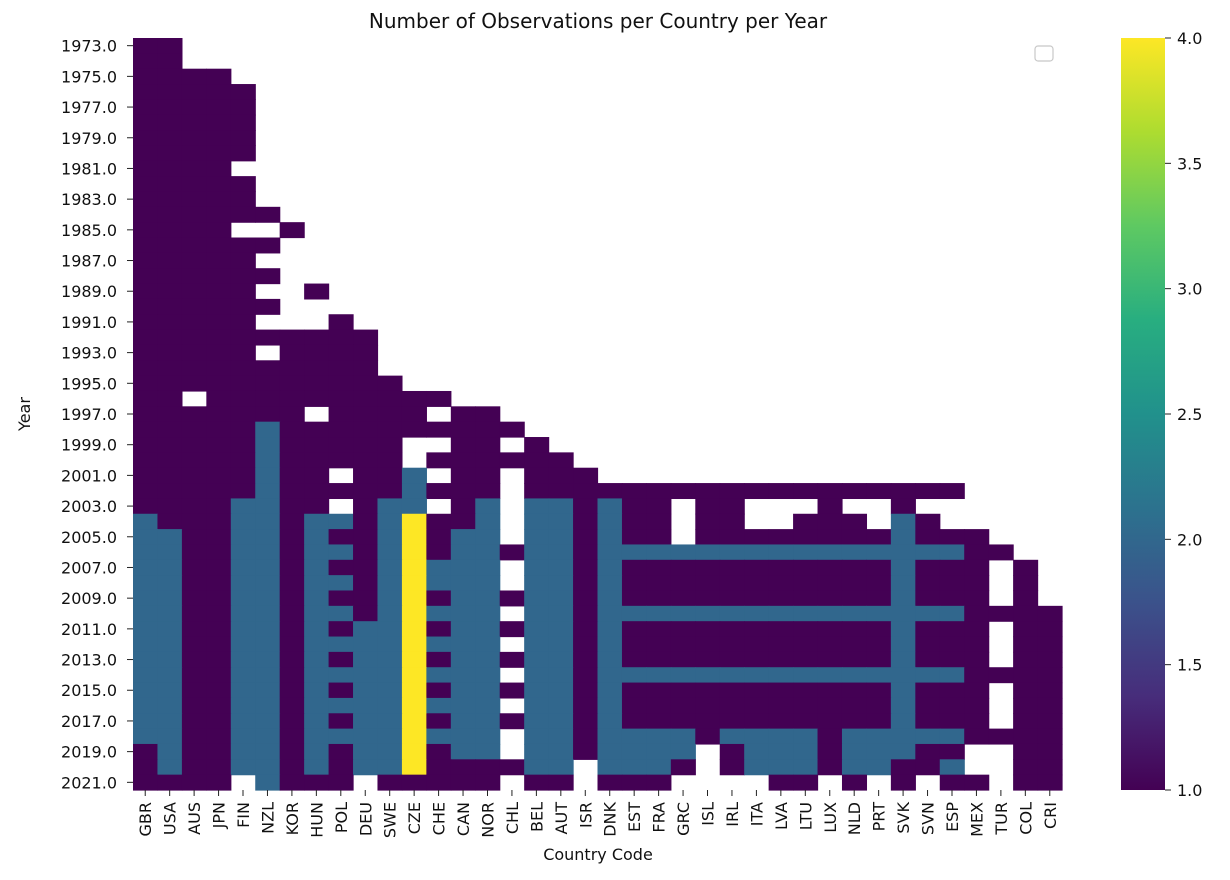 The image size is (1230, 880). I want to click on y-tick-label: 2017.0, so click(89, 721).